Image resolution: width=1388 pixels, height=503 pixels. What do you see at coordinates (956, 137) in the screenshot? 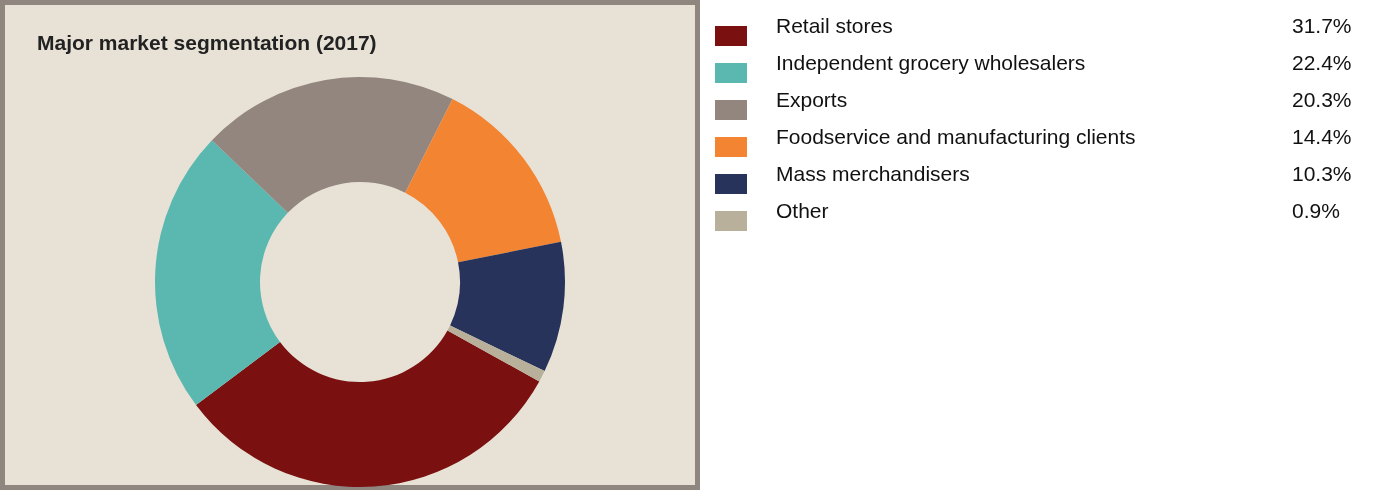
I see `legend-label: Foodservice and manufacturing clients` at bounding box center [956, 137].